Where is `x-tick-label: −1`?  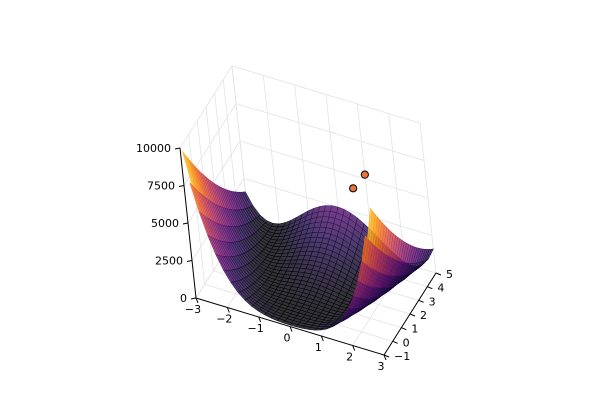
x-tick-label: −1 is located at coordinates (256, 328).